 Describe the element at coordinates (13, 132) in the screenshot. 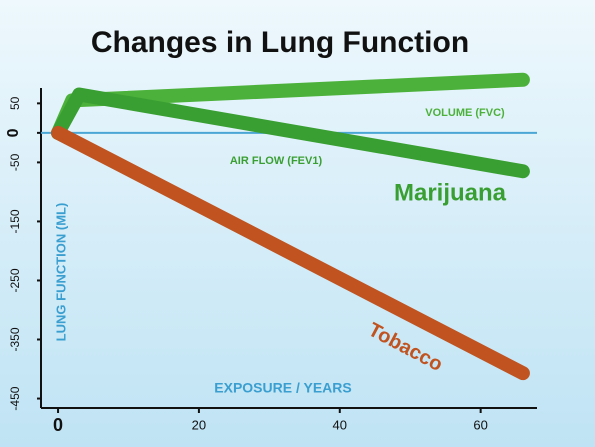

I see `y-tick-label: 0` at that location.